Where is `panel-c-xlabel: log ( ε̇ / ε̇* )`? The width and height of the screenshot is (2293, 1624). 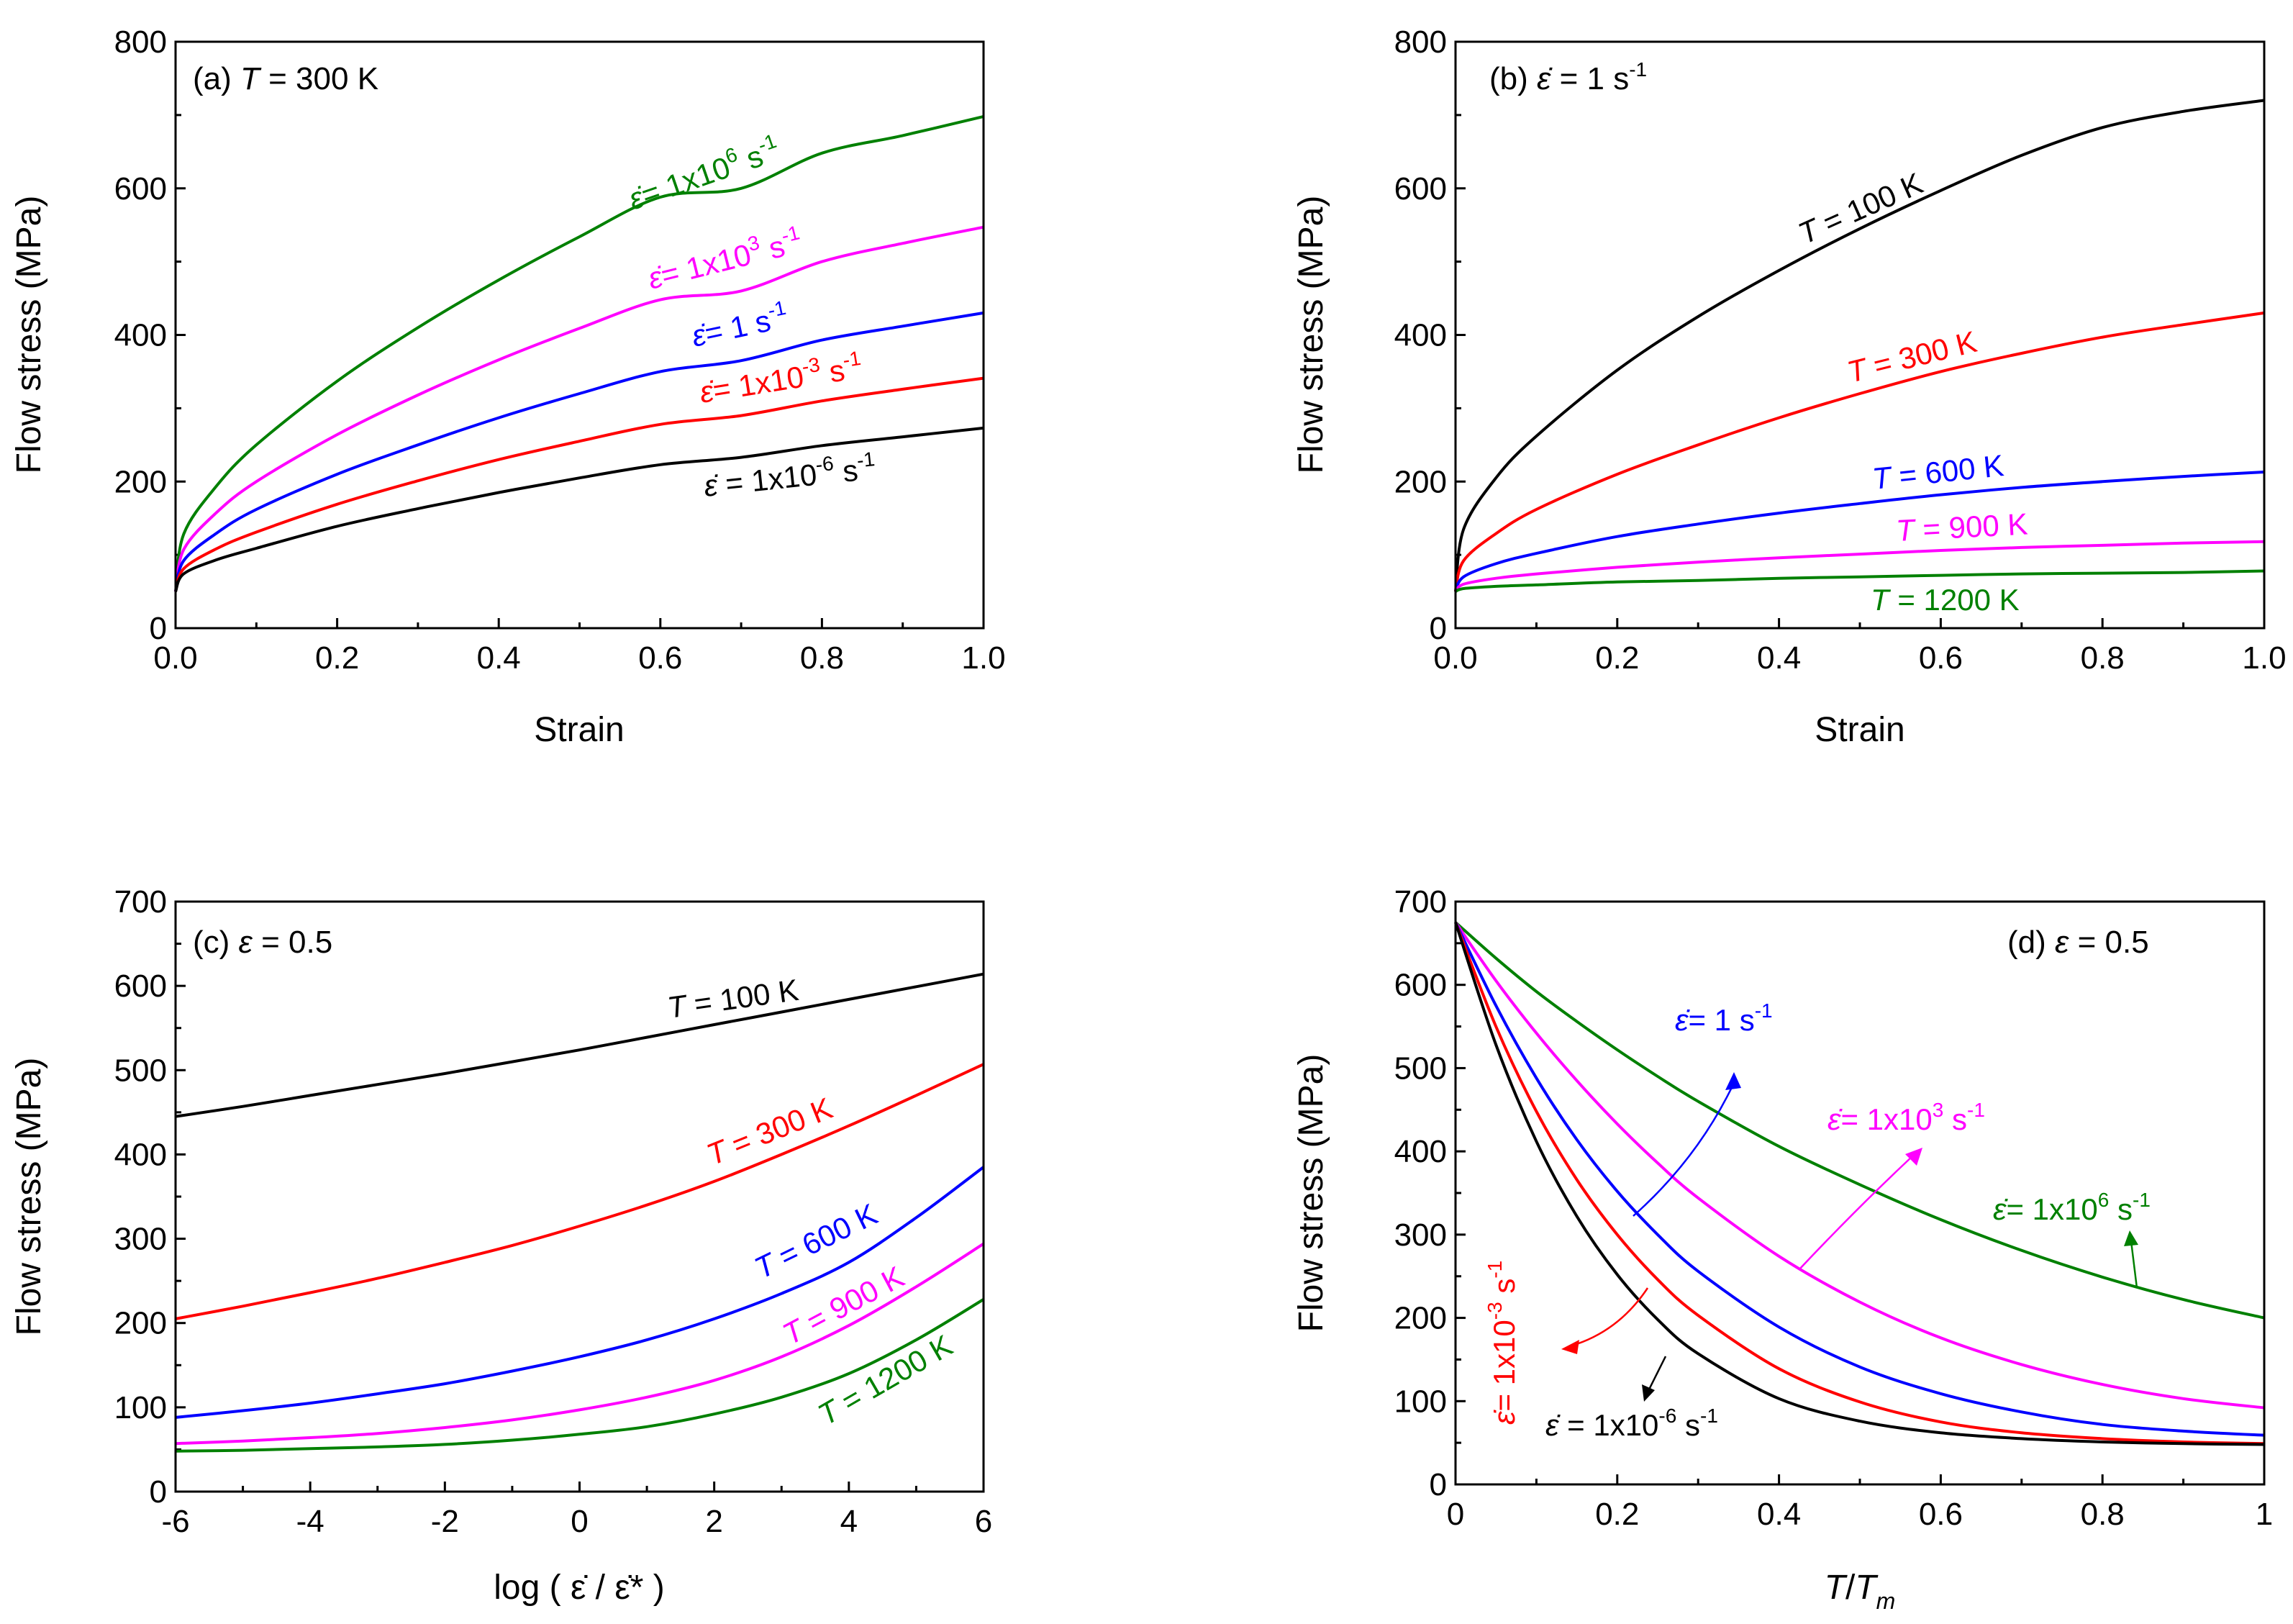 panel-c-xlabel: log ( ε̇ / ε̇* ) is located at coordinates (579, 1588).